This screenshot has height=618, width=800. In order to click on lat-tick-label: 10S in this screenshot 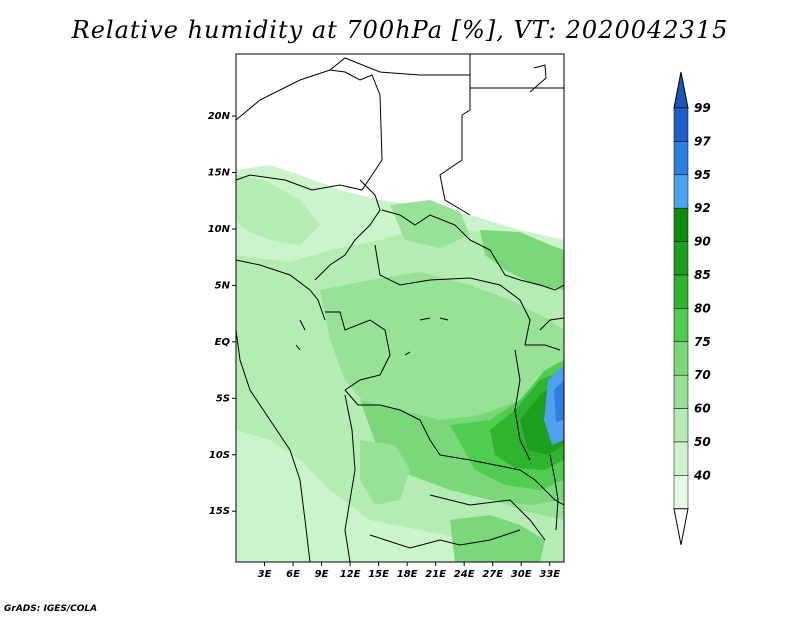, I will do `click(219, 455)`.